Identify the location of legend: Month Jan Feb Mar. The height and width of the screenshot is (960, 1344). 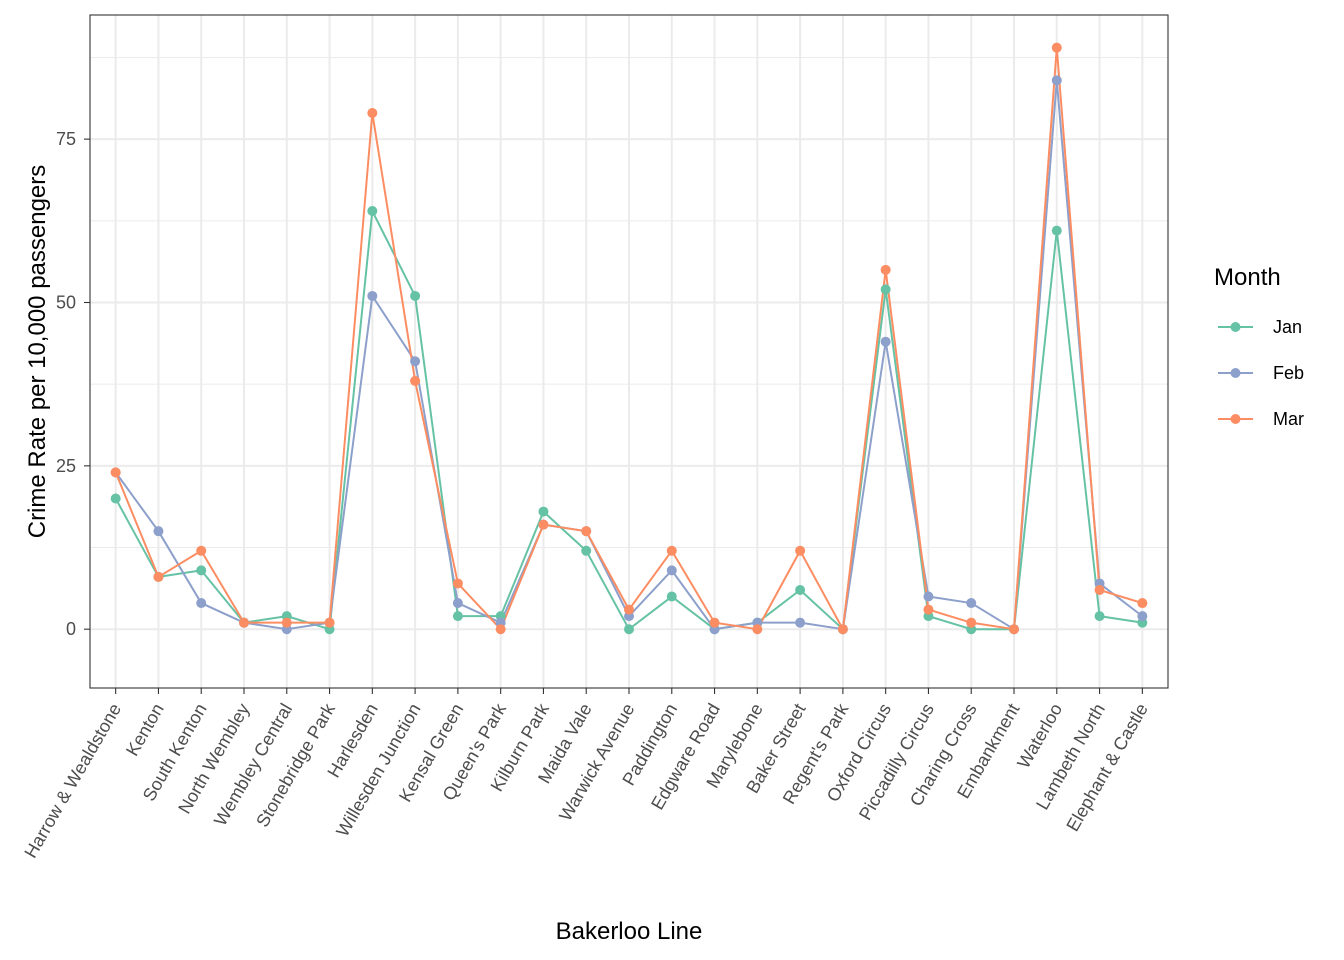
(1259, 346).